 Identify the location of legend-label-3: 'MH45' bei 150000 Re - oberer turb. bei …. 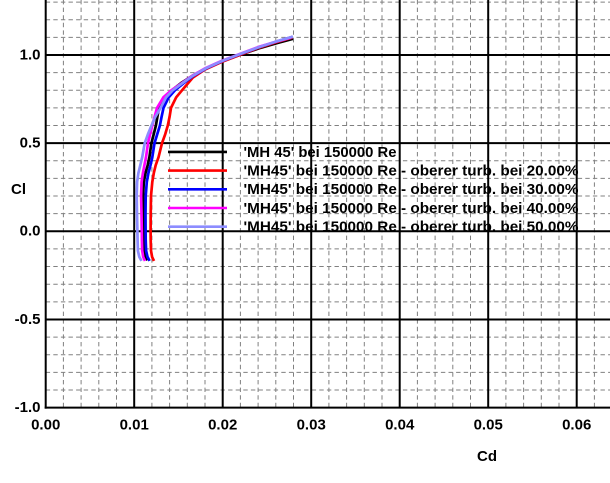
(411, 208).